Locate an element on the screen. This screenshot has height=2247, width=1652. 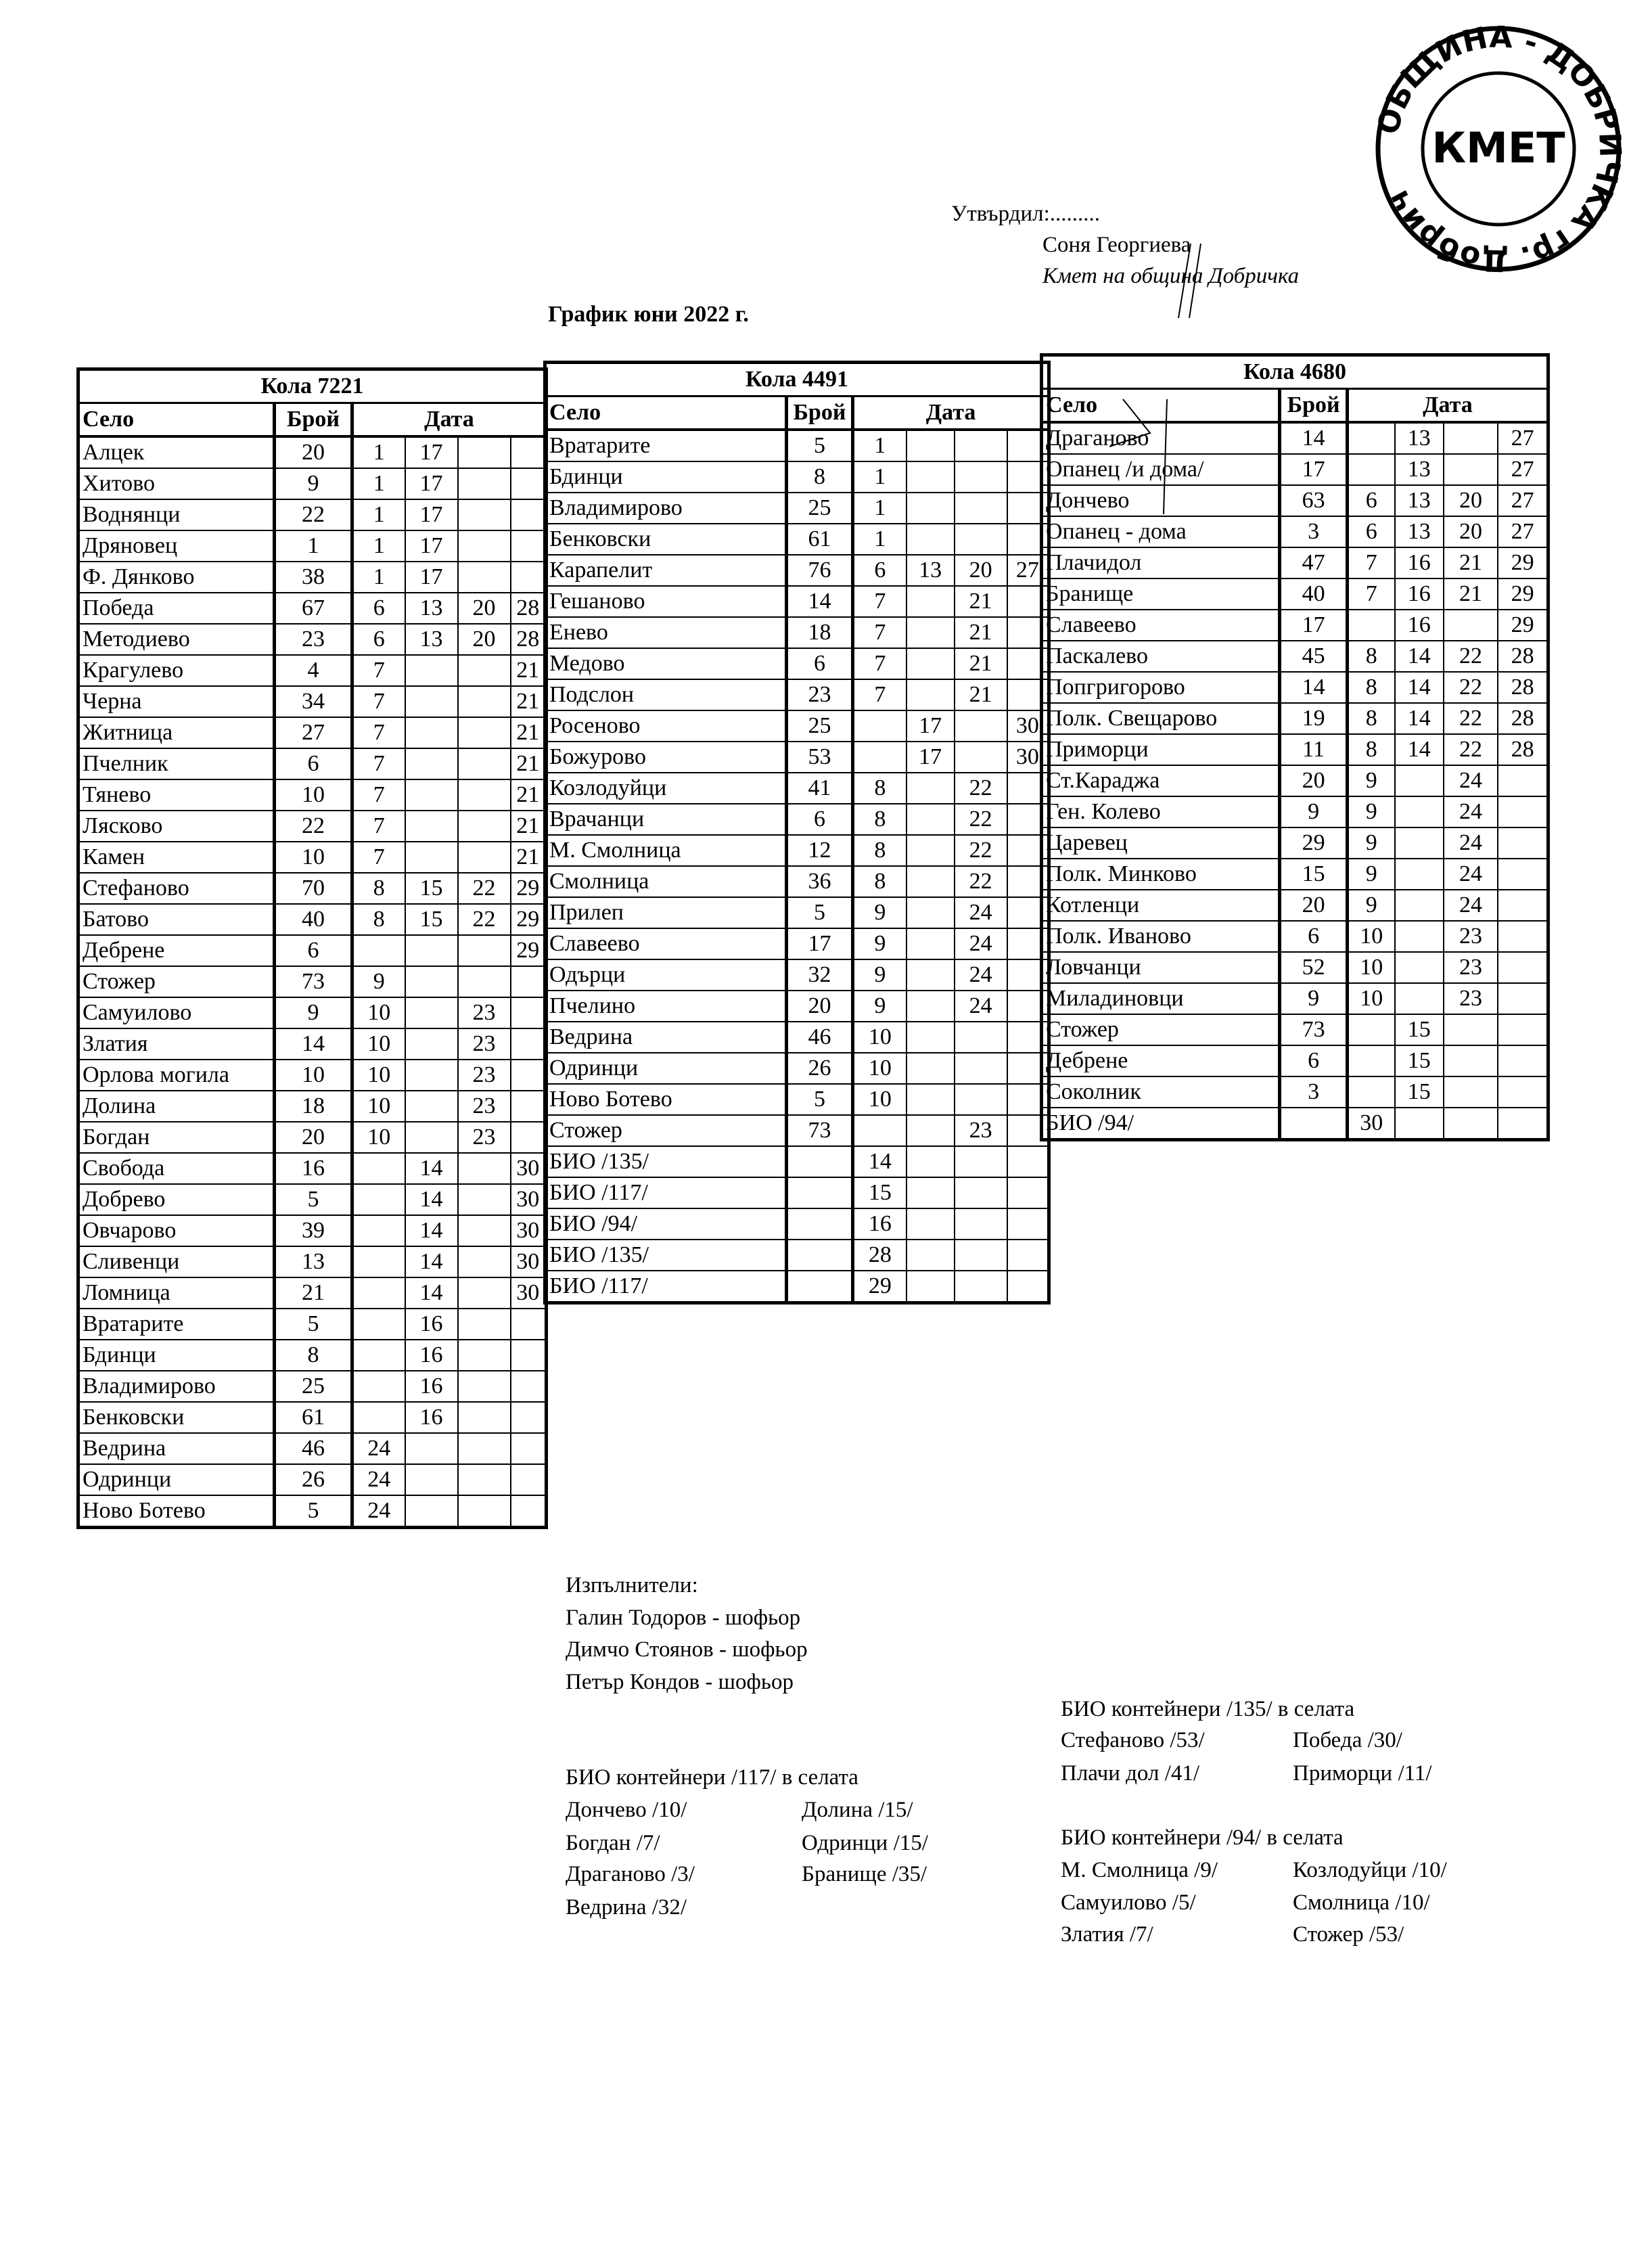
village-name: Бранище is located at coordinates (1161, 594).